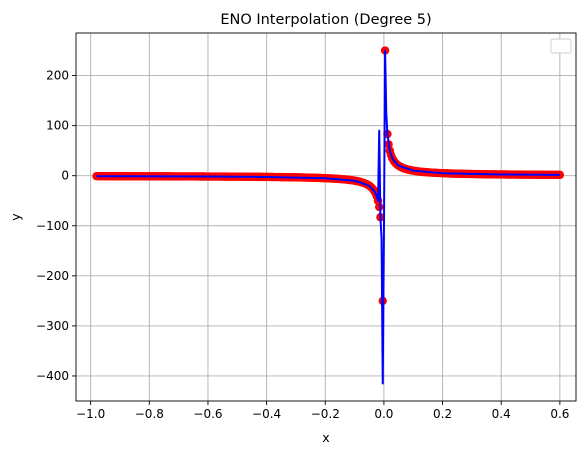 The width and height of the screenshot is (583, 455). Describe the element at coordinates (325, 414) in the screenshot. I see `x-tick-label: −0.2` at that location.